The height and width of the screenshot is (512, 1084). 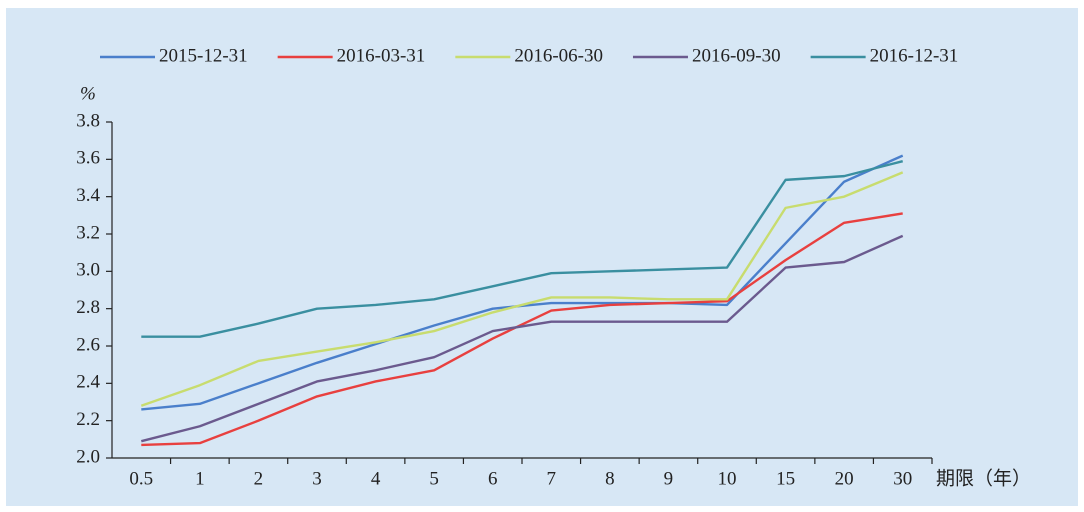 I want to click on x-tick-label: 10, so click(x=727, y=478).